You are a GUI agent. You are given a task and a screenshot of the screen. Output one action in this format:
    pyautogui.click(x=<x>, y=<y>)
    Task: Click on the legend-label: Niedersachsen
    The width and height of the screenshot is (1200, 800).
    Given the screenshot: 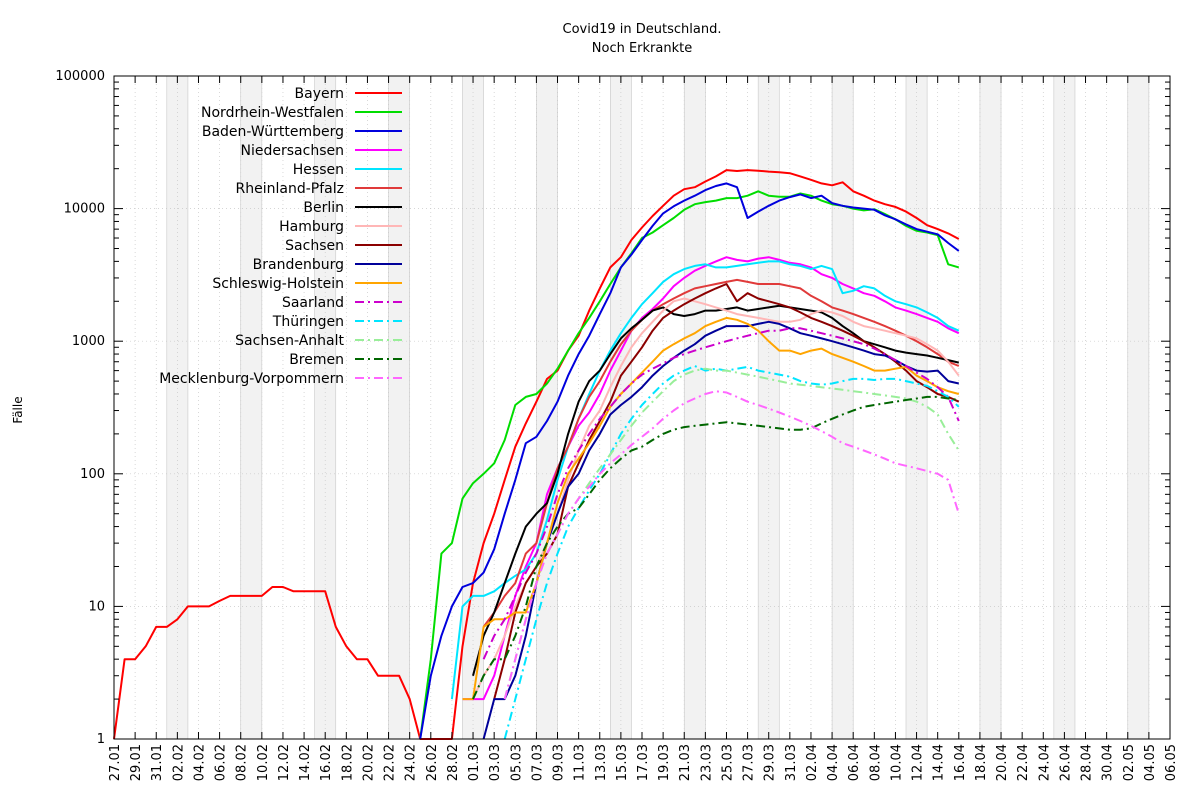 What is the action you would take?
    pyautogui.click(x=292, y=151)
    